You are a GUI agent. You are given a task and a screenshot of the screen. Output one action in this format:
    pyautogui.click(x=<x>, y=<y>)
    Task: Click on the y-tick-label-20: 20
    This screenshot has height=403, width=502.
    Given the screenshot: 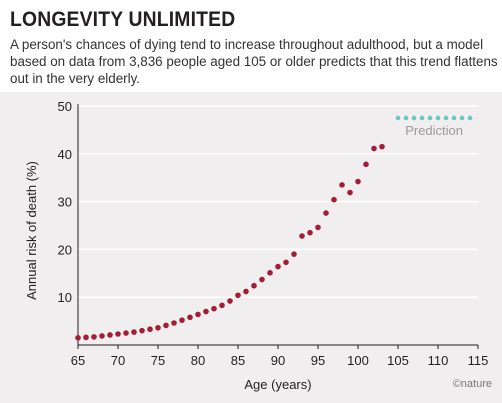 What is the action you would take?
    pyautogui.click(x=65, y=249)
    